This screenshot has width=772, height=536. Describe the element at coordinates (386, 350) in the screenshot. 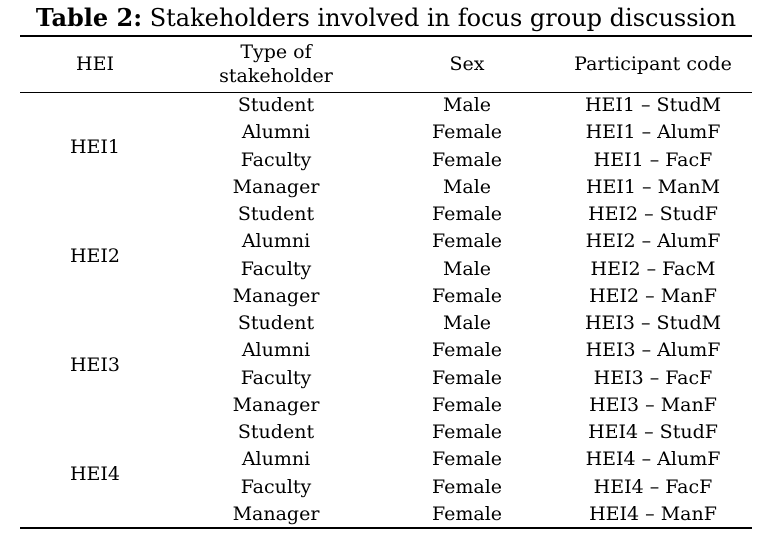

I see `table-row: Alumni Female HEI3 – AlumF` at that location.